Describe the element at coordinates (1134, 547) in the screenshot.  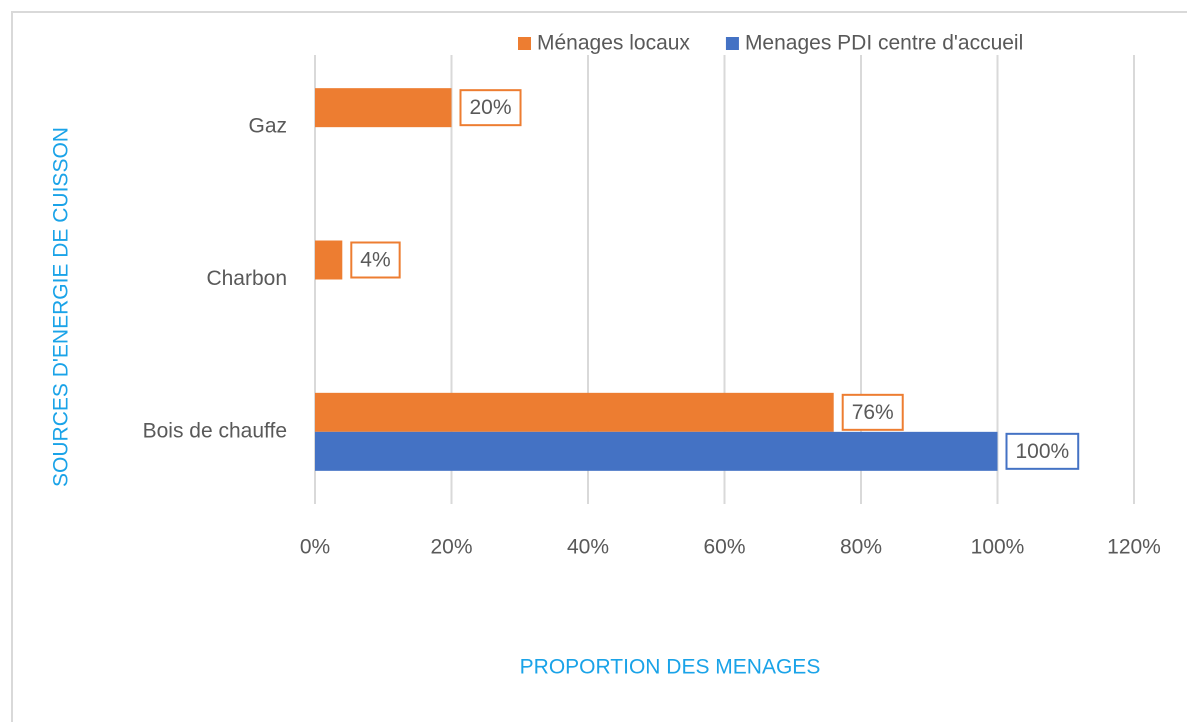
I see `x-tick-label: 120%` at that location.